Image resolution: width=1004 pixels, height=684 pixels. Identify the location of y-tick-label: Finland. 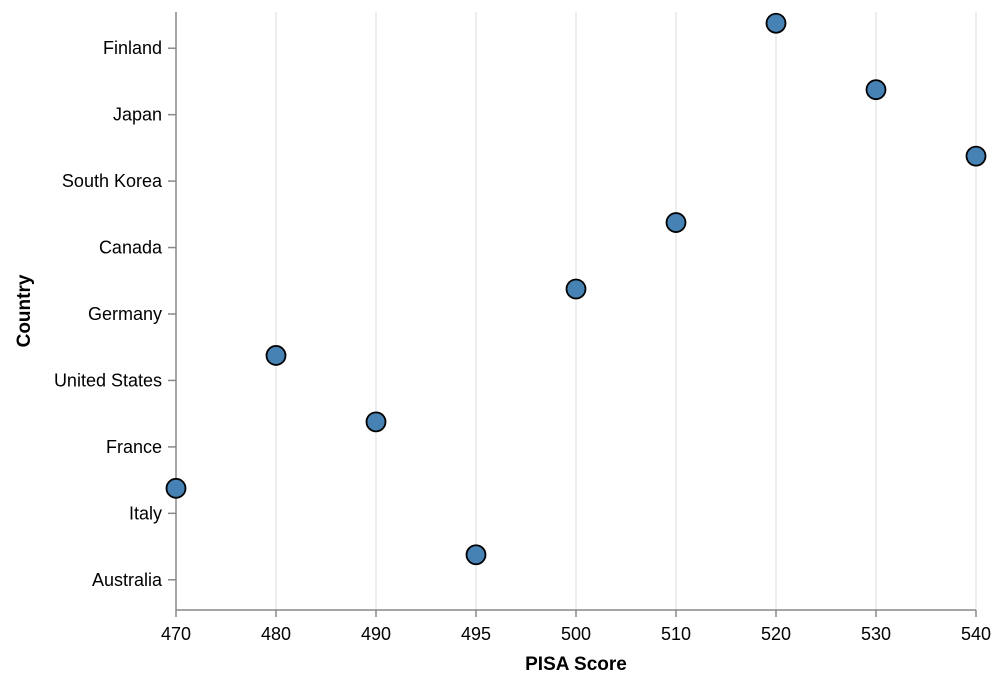
(132, 48).